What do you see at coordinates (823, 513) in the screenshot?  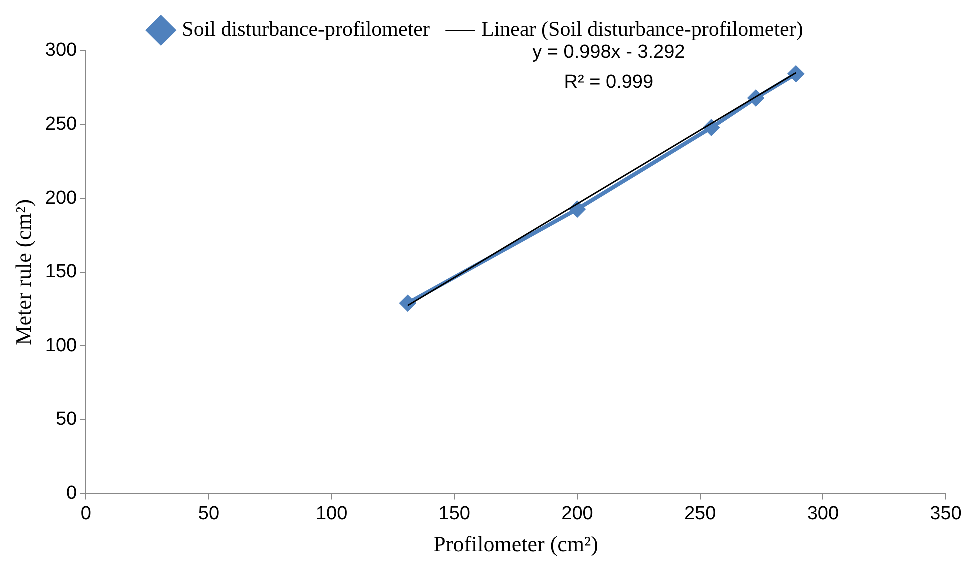 I see `x-tick-label: 300` at bounding box center [823, 513].